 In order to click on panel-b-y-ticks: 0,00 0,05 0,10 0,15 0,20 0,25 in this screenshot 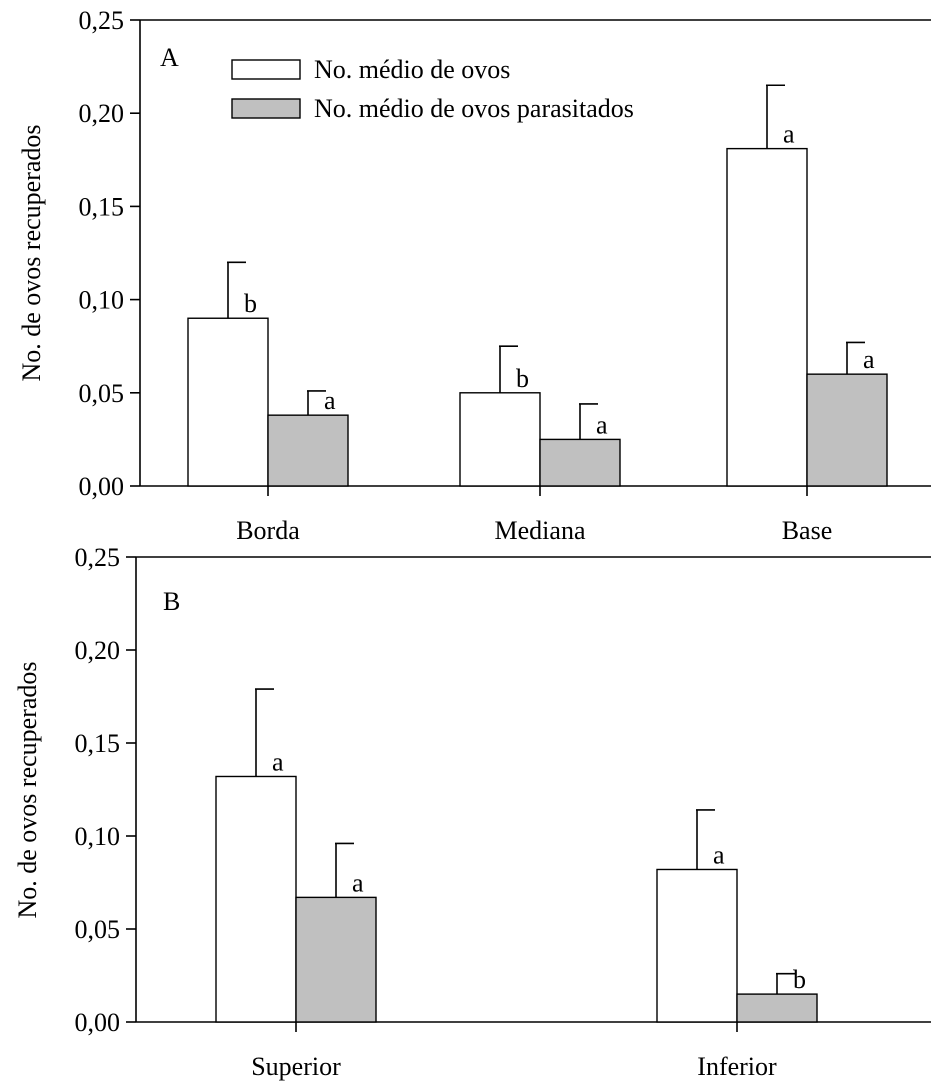, I will do `click(105, 790)`.